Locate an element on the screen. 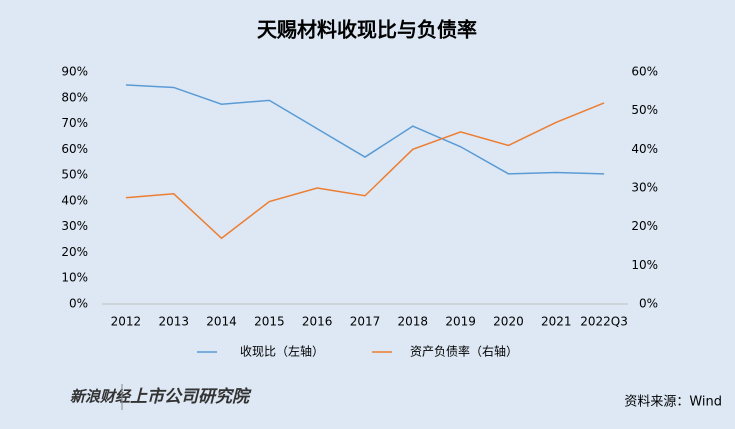 Image resolution: width=735 pixels, height=429 pixels. y2-tick-label: 60% is located at coordinates (644, 72).